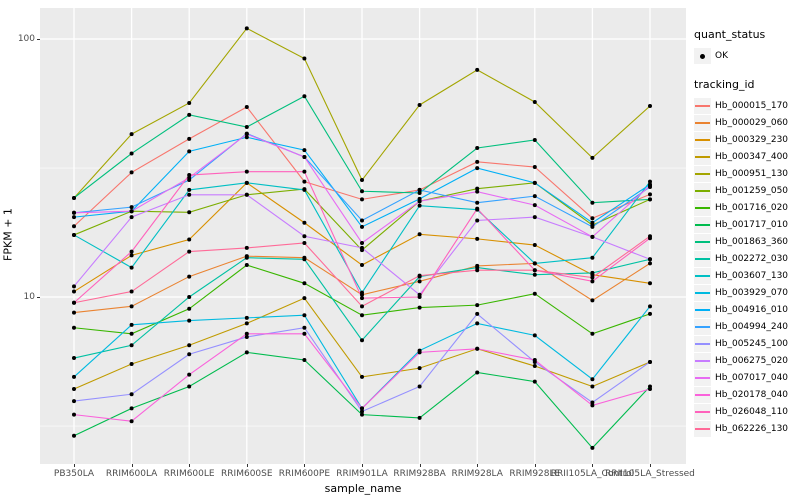 This screenshot has height=500, width=800. Describe the element at coordinates (650, 474) in the screenshot. I see `x-tick-label: RRII105LA_Stressed` at that location.